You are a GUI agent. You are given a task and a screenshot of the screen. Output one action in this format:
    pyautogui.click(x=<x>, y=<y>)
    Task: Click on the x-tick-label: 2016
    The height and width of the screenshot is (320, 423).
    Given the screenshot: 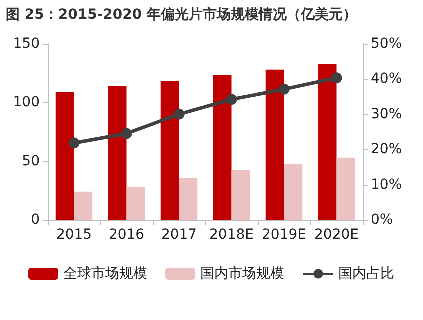 What is the action you would take?
    pyautogui.click(x=126, y=235)
    